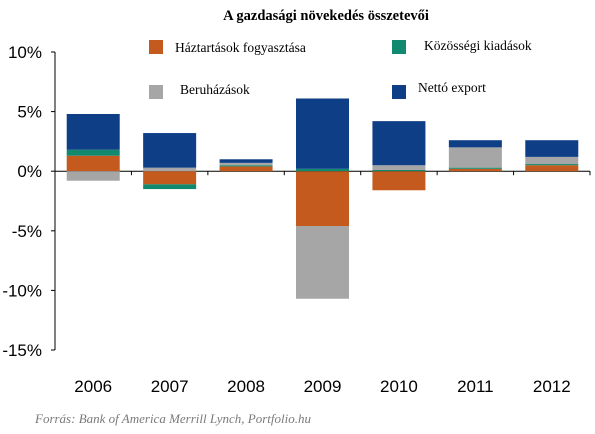  Describe the element at coordinates (29, 171) in the screenshot. I see `y-tick-label: 0%` at that location.